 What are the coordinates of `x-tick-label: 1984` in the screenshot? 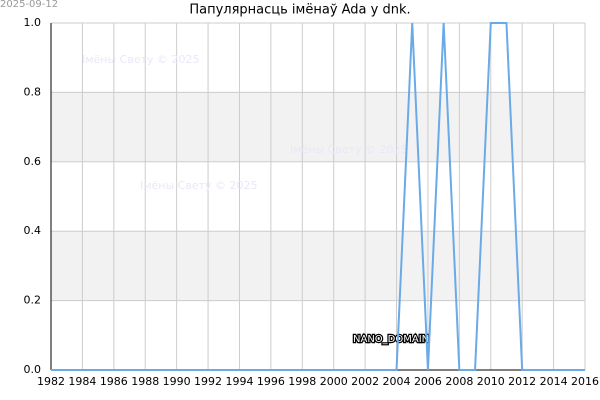 It's located at (82, 381).